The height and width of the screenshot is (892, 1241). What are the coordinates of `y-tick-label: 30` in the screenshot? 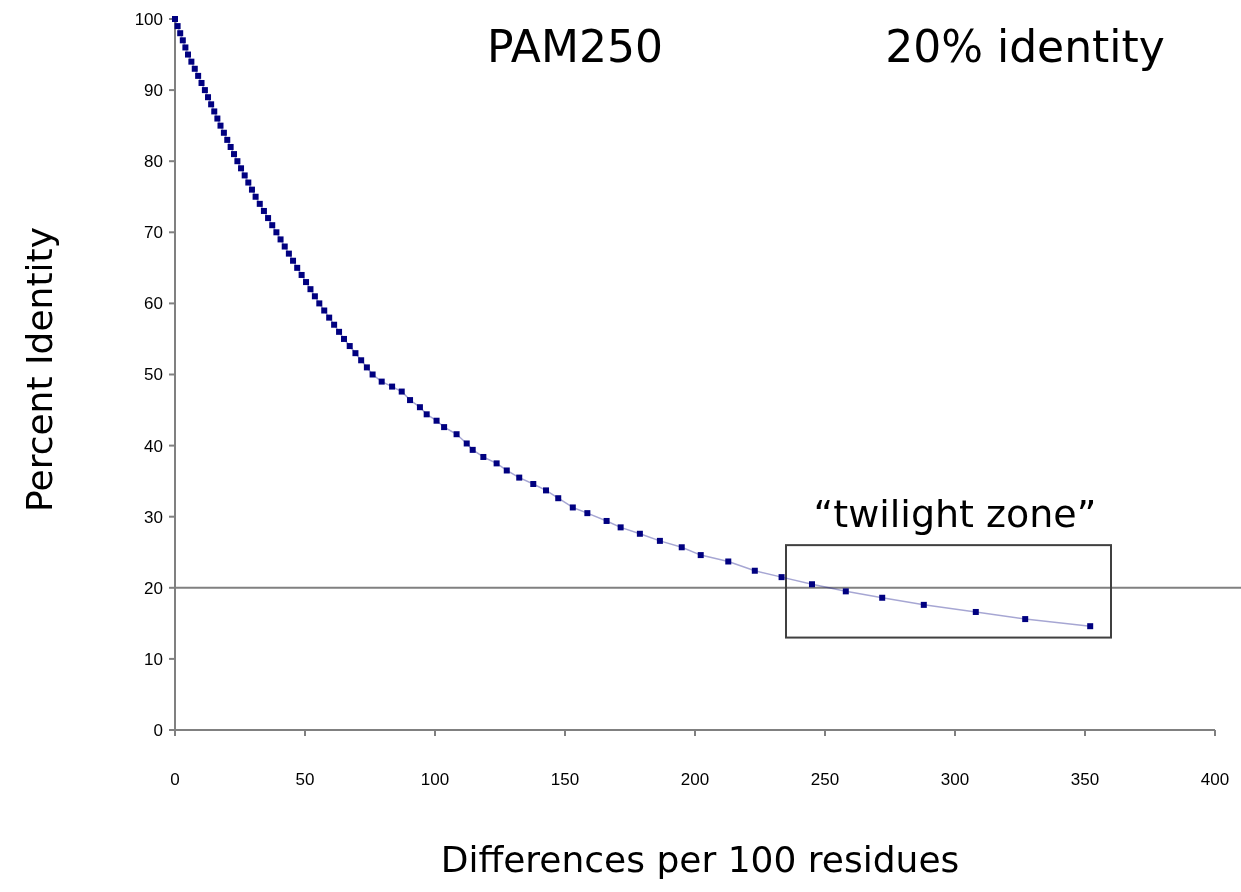 It's located at (153, 517).